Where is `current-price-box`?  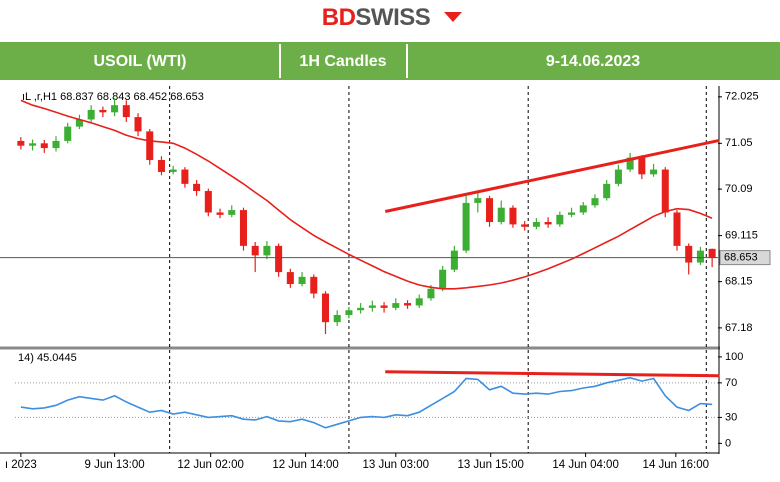 current-price-box is located at coordinates (745, 258).